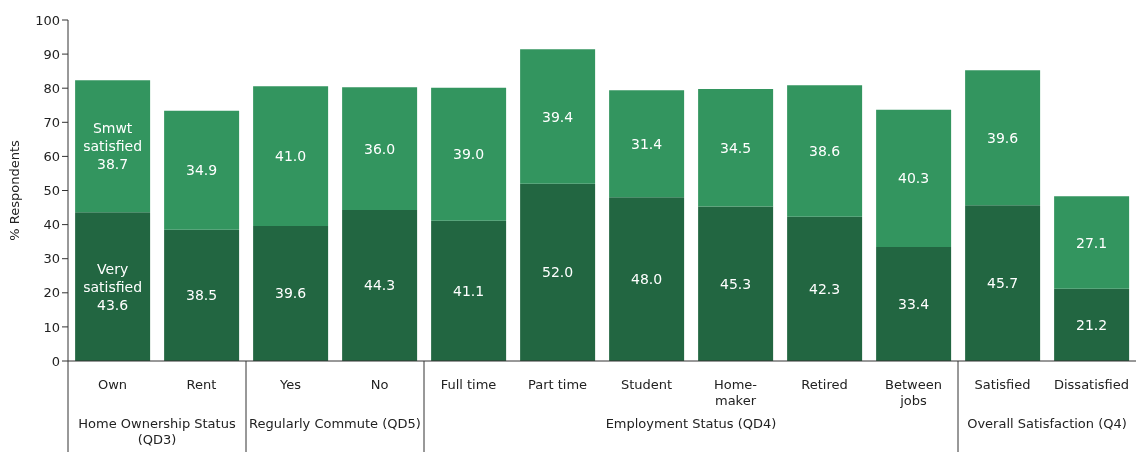 The height and width of the screenshot is (460, 1144). I want to click on data-label: 34.9, so click(202, 170).